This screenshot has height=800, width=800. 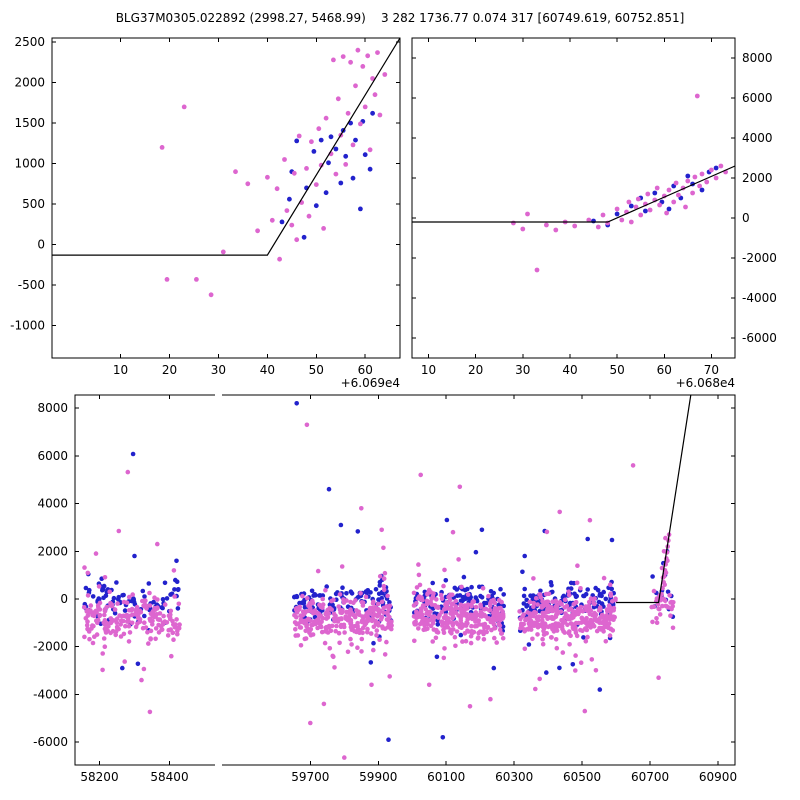 What do you see at coordinates (705, 383) in the screenshot?
I see `svg-text: +6.068e4` at bounding box center [705, 383].